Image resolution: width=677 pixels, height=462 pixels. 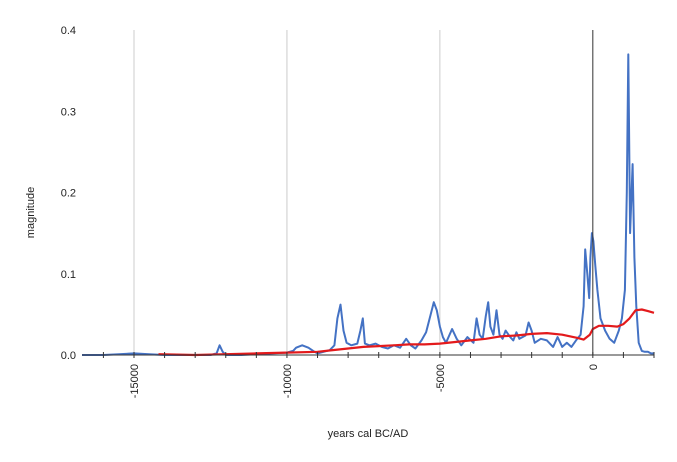 What do you see at coordinates (288, 381) in the screenshot?
I see `x-tick-label: -10000` at bounding box center [288, 381].